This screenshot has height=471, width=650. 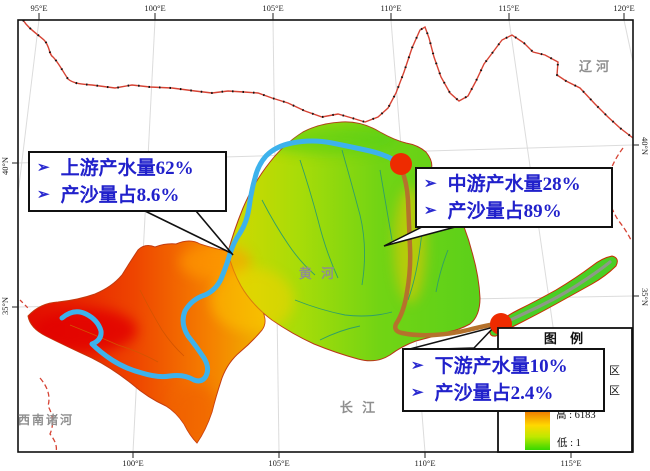 I want to click on southwest-rivers-label: 西南诸河, so click(x=46, y=419).